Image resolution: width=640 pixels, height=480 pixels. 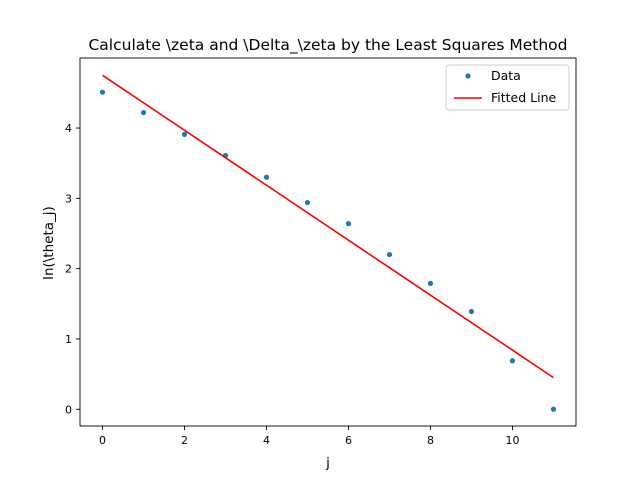 What do you see at coordinates (68, 128) in the screenshot?
I see `y-tick-label: 4` at bounding box center [68, 128].